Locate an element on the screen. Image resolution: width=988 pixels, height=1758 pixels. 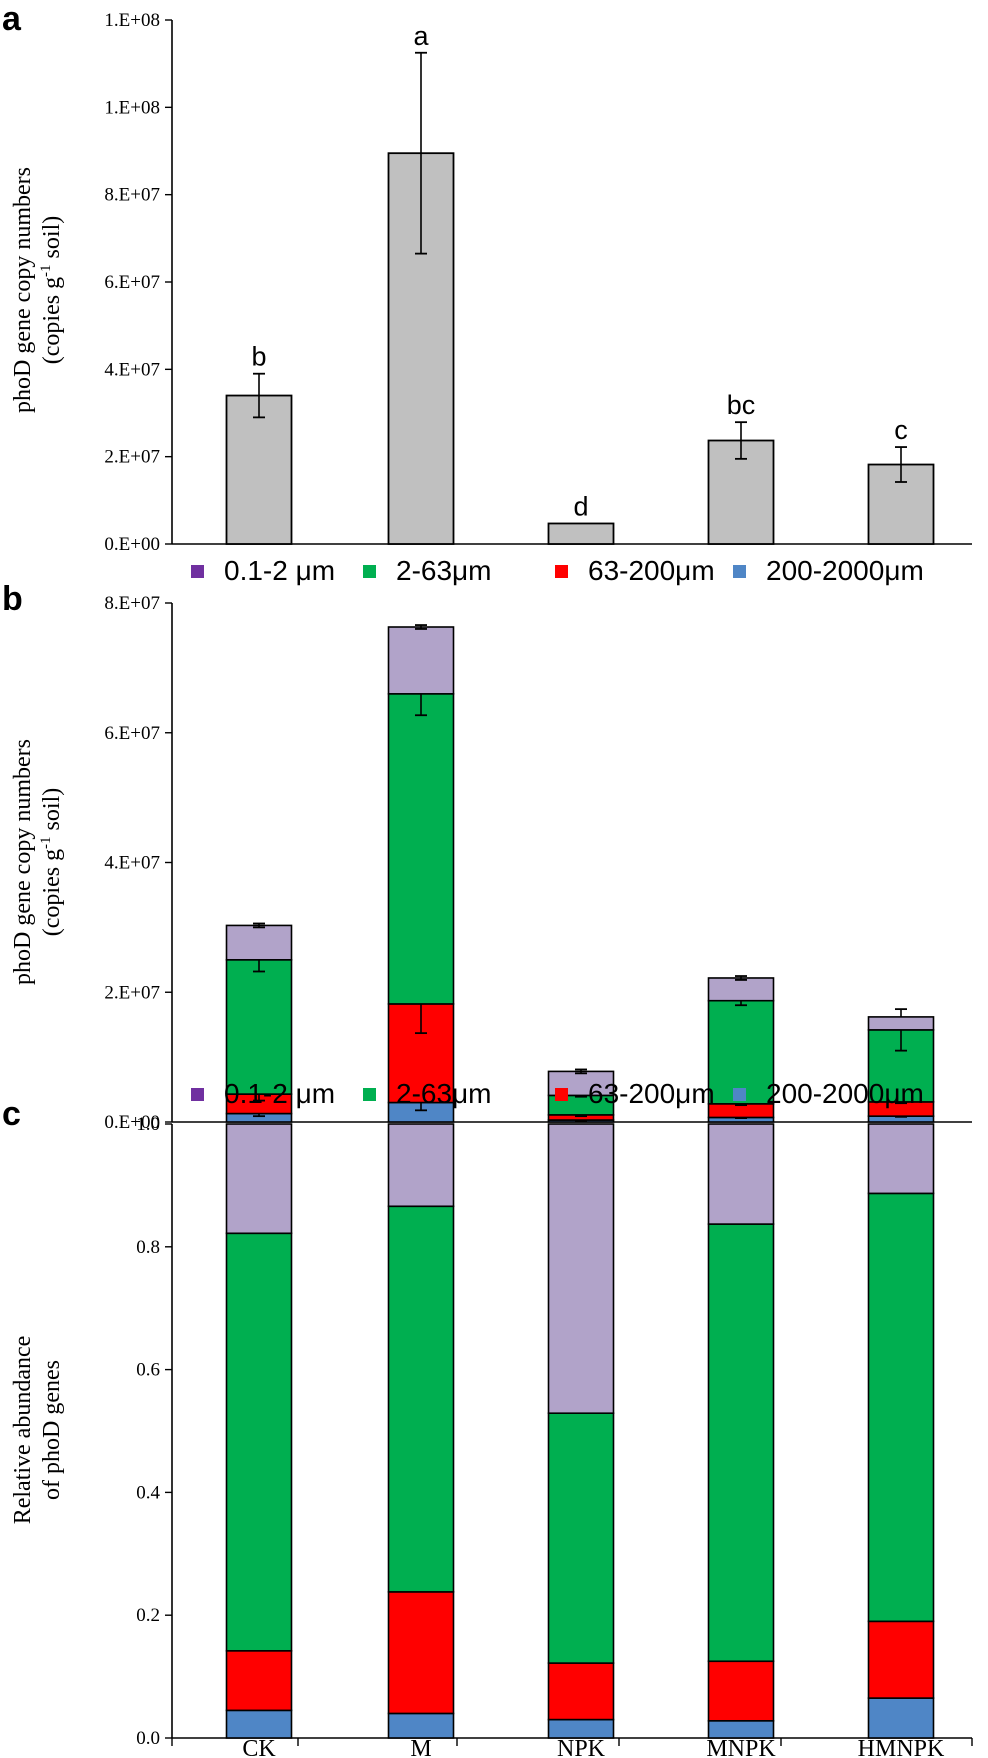
y-axis-label-line1: Relative abundance is located at coordinates (23, 1430).